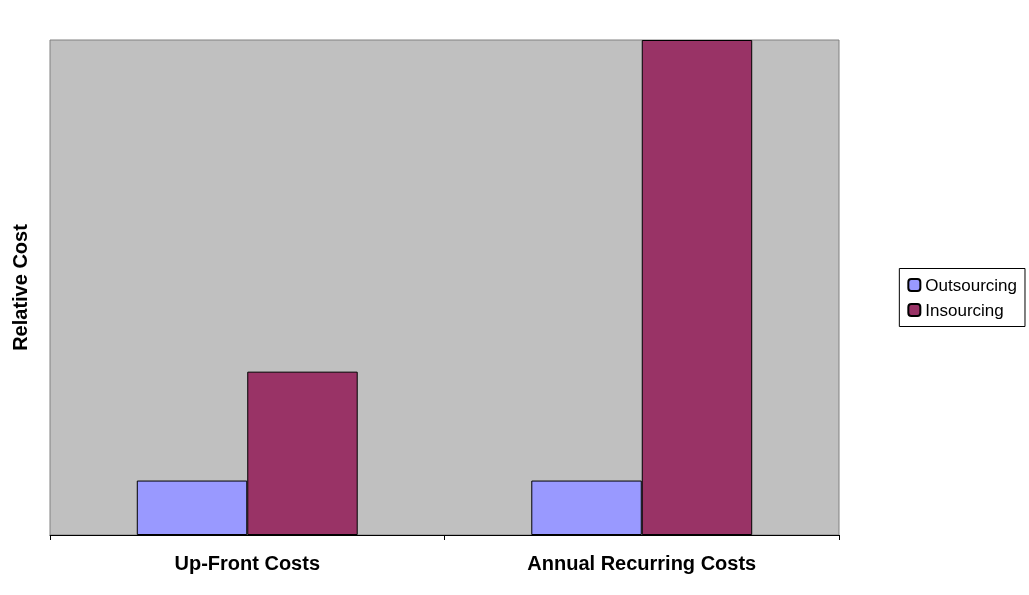  What do you see at coordinates (247, 563) in the screenshot?
I see `x-tick-label: Up-Front Costs` at bounding box center [247, 563].